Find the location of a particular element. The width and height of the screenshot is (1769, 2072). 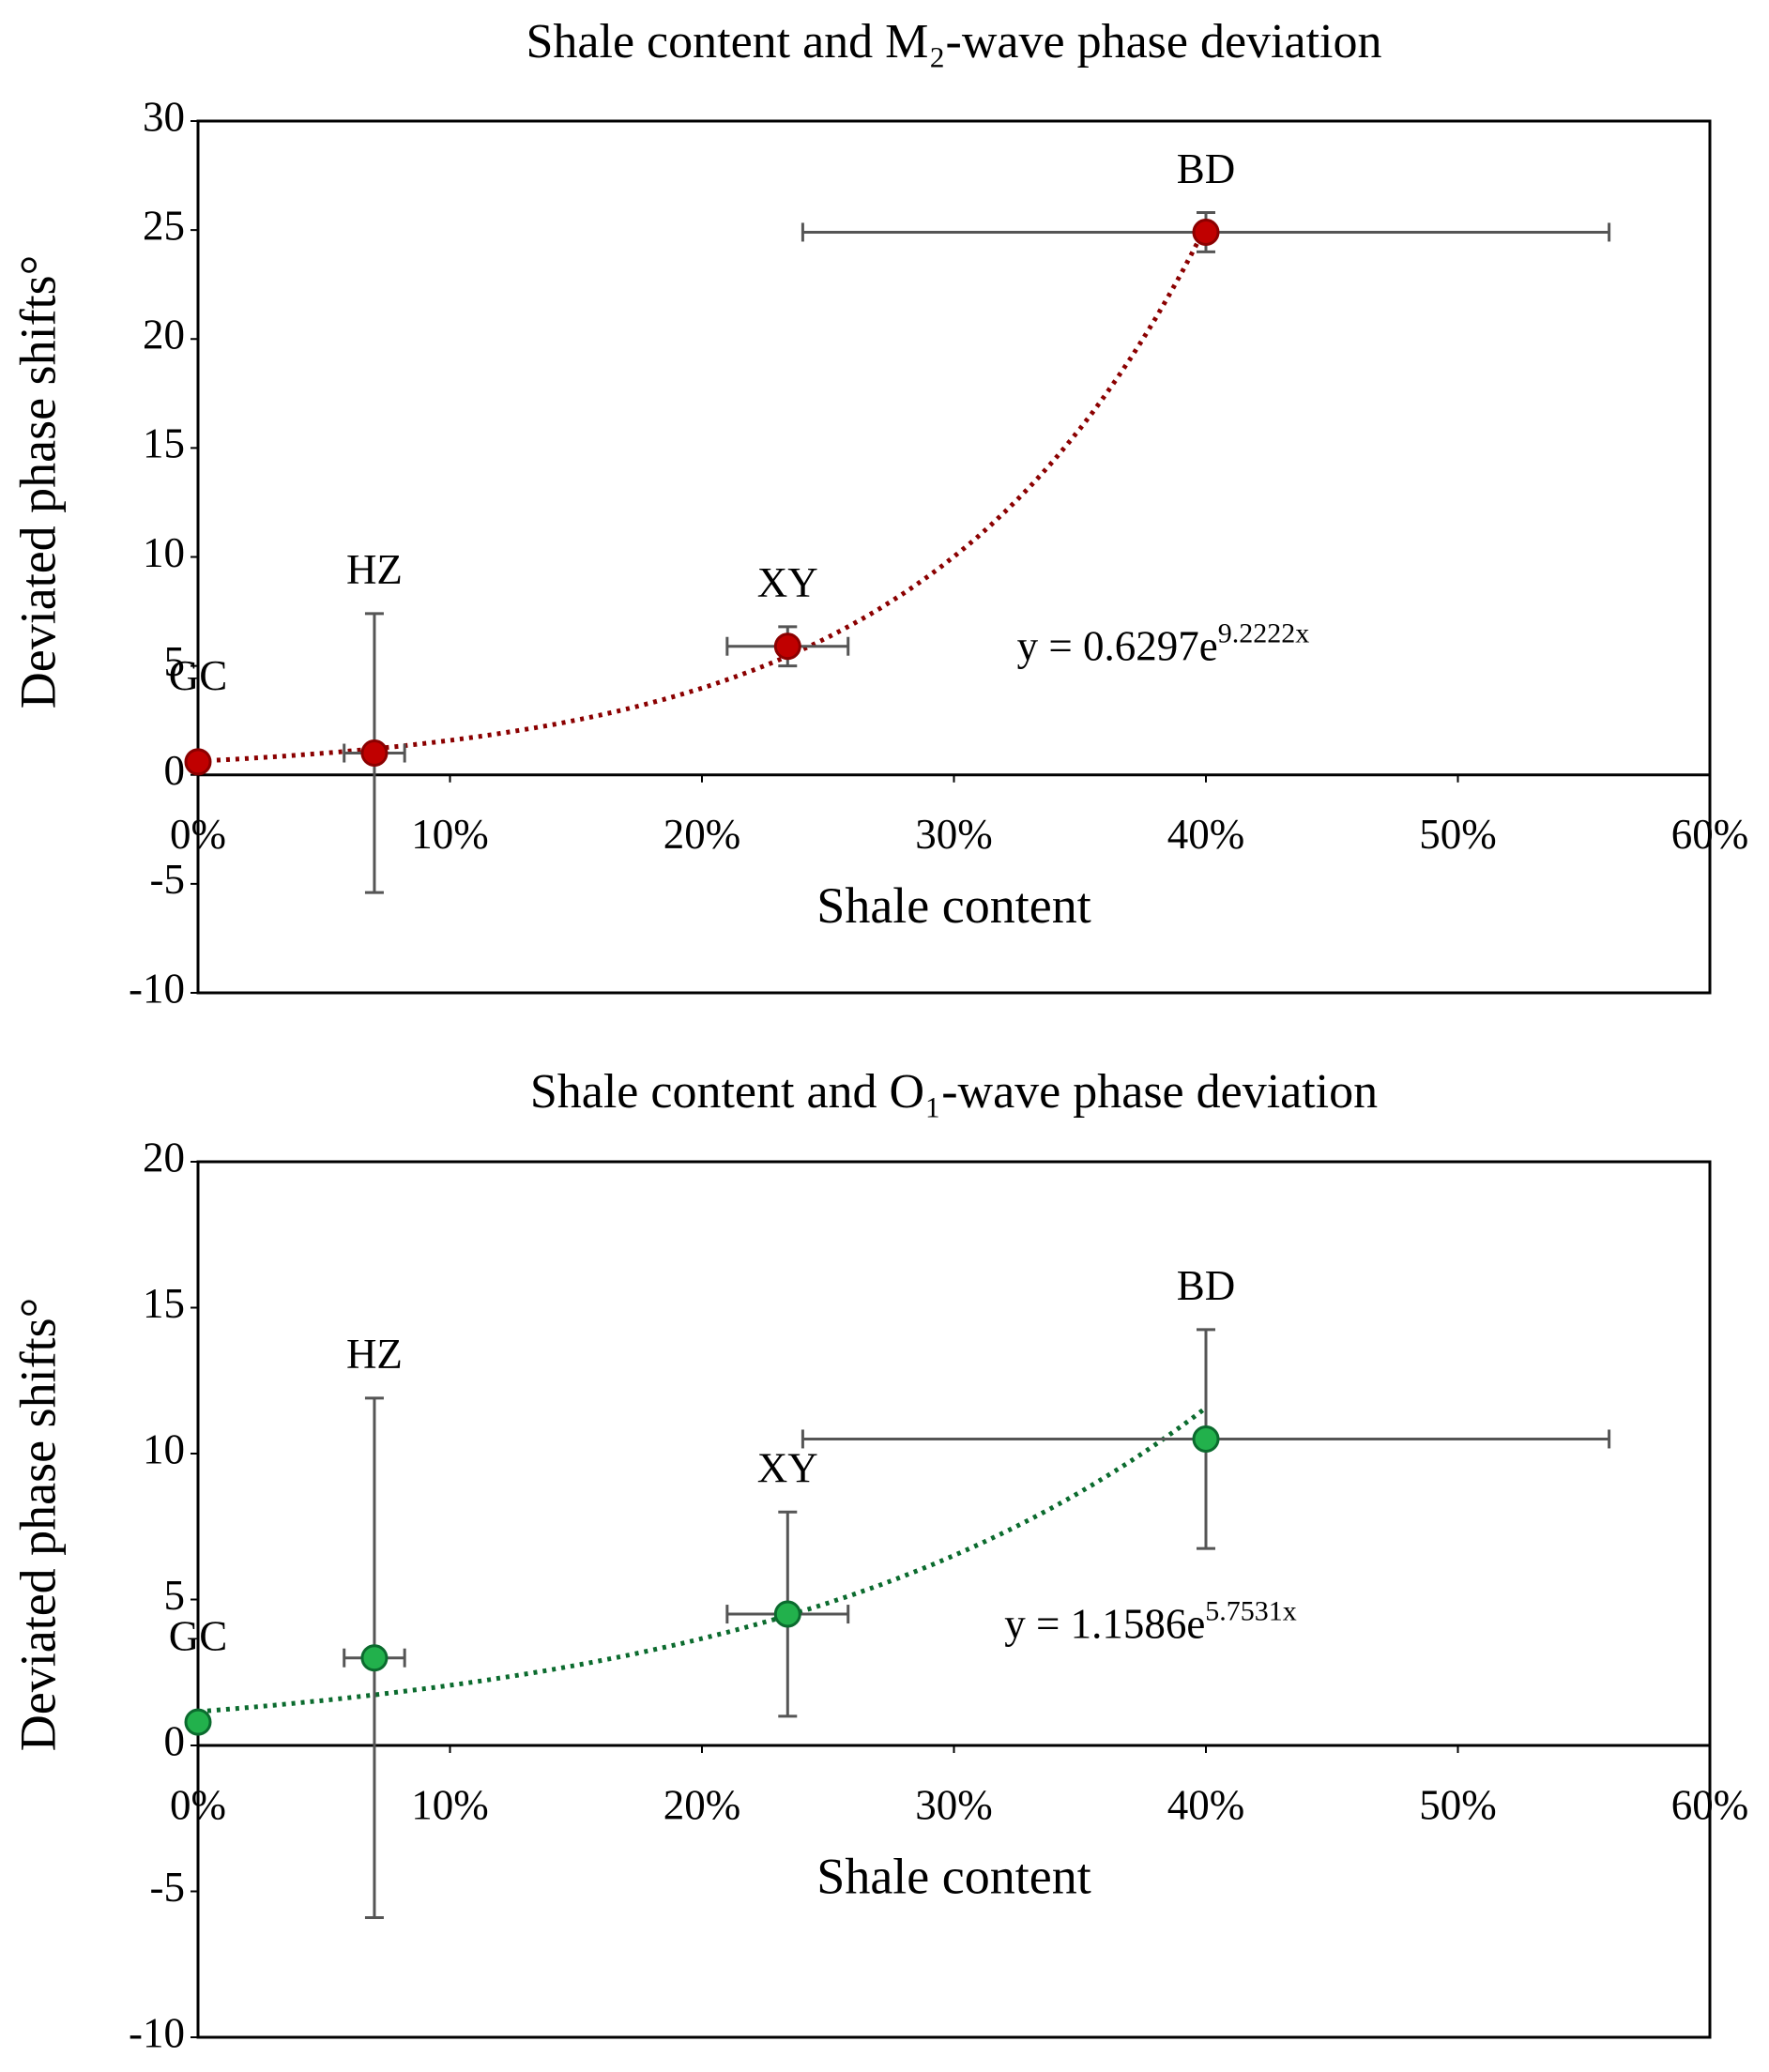

trendline-equation: y = 1.1586e5.7531x is located at coordinates (1150, 1621).